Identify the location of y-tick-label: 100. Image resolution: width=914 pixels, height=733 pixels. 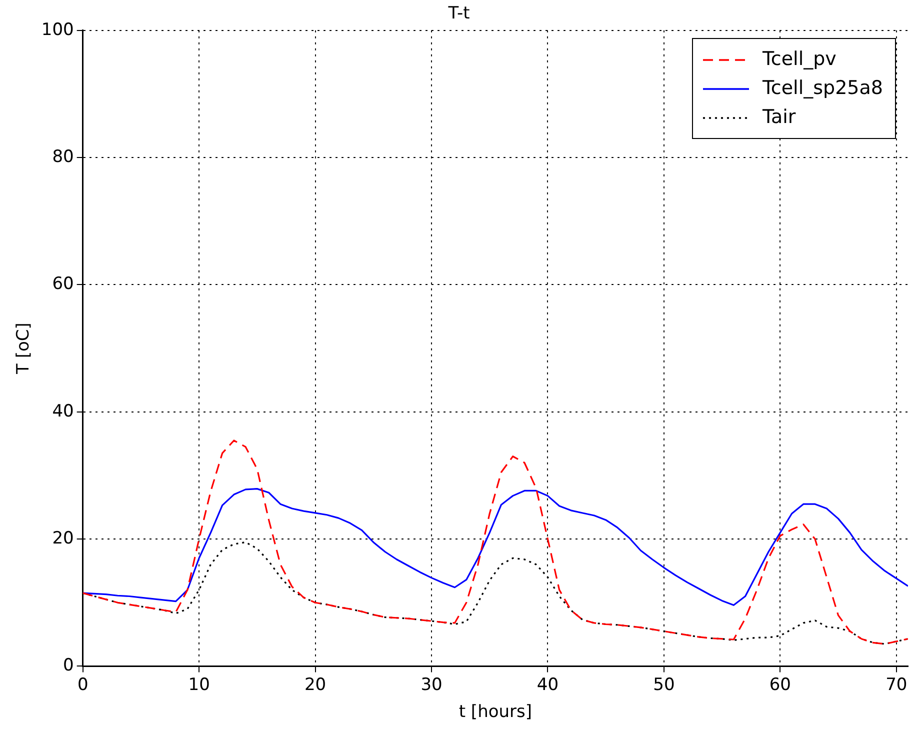
(57, 30).